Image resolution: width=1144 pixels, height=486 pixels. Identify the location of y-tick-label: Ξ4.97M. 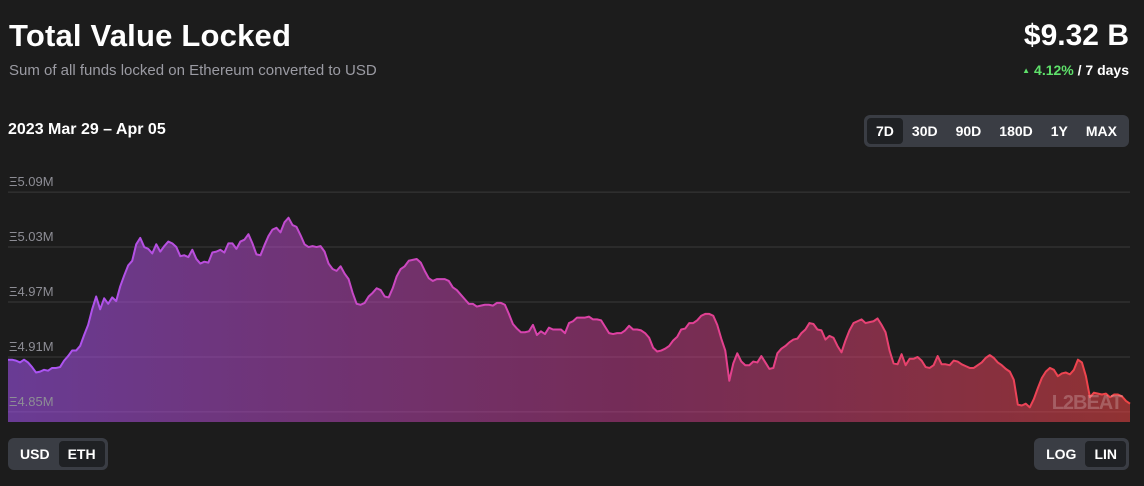
(31, 291).